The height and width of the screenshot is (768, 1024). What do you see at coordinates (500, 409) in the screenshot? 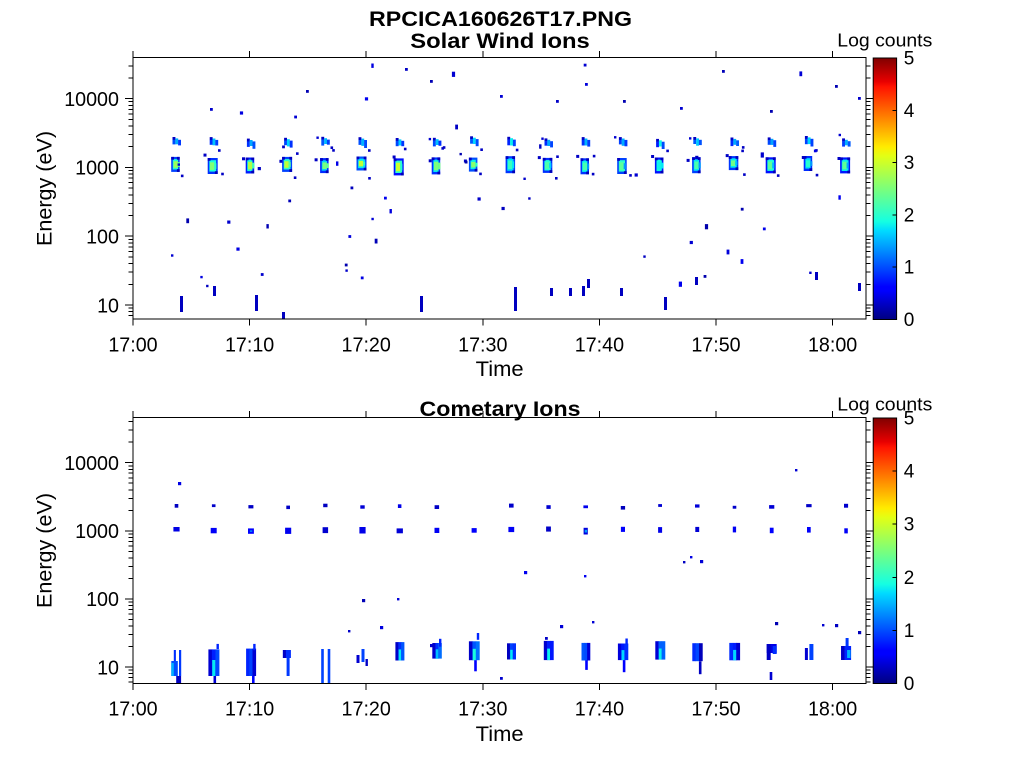
I see `svg-text: Cometary Ions` at bounding box center [500, 409].